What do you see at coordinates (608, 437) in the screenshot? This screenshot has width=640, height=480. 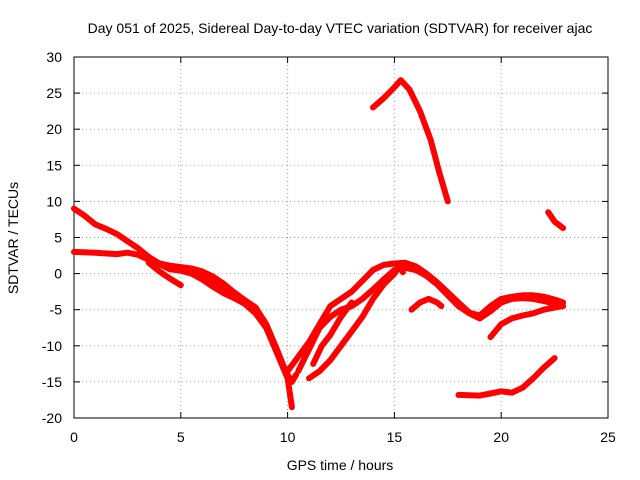 I see `x-tick-label: 25` at bounding box center [608, 437].